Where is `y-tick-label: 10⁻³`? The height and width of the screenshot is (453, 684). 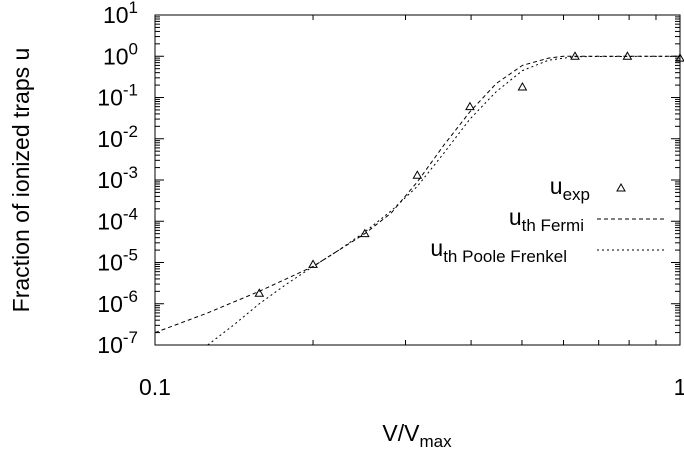 y-tick-label: 10⁻³ is located at coordinates (117, 178).